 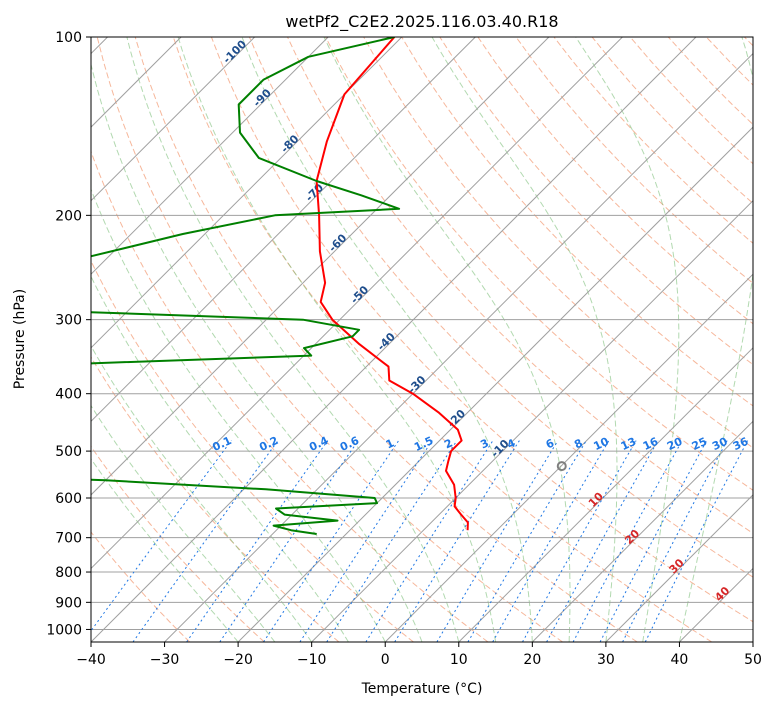 What do you see at coordinates (312, 660) in the screenshot?
I see `x-tick-label: −10` at bounding box center [312, 660].